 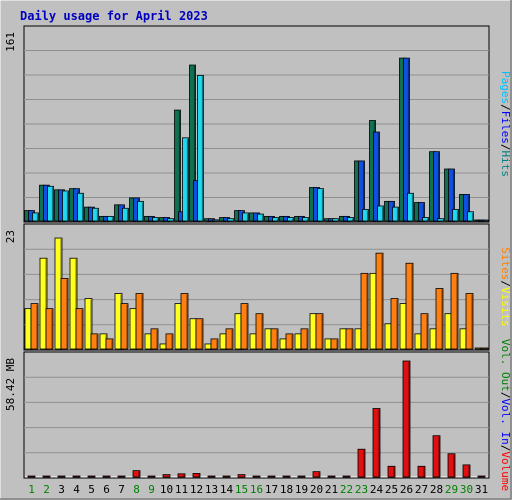 I want to click on chart-title: Daily usage for April 2023, so click(x=114, y=16).